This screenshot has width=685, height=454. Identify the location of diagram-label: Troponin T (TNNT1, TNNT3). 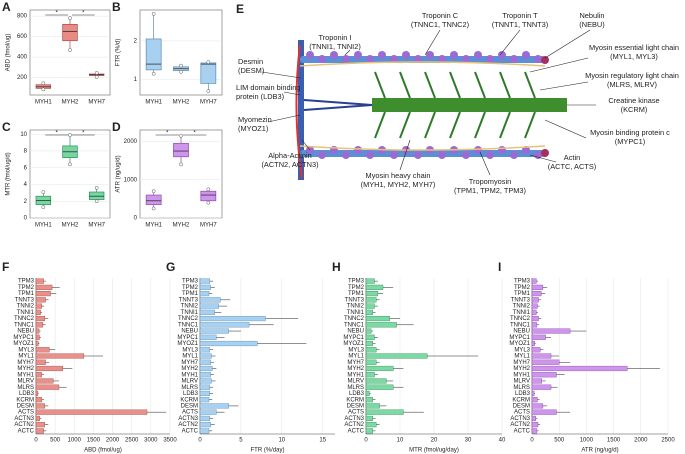
(520, 20).